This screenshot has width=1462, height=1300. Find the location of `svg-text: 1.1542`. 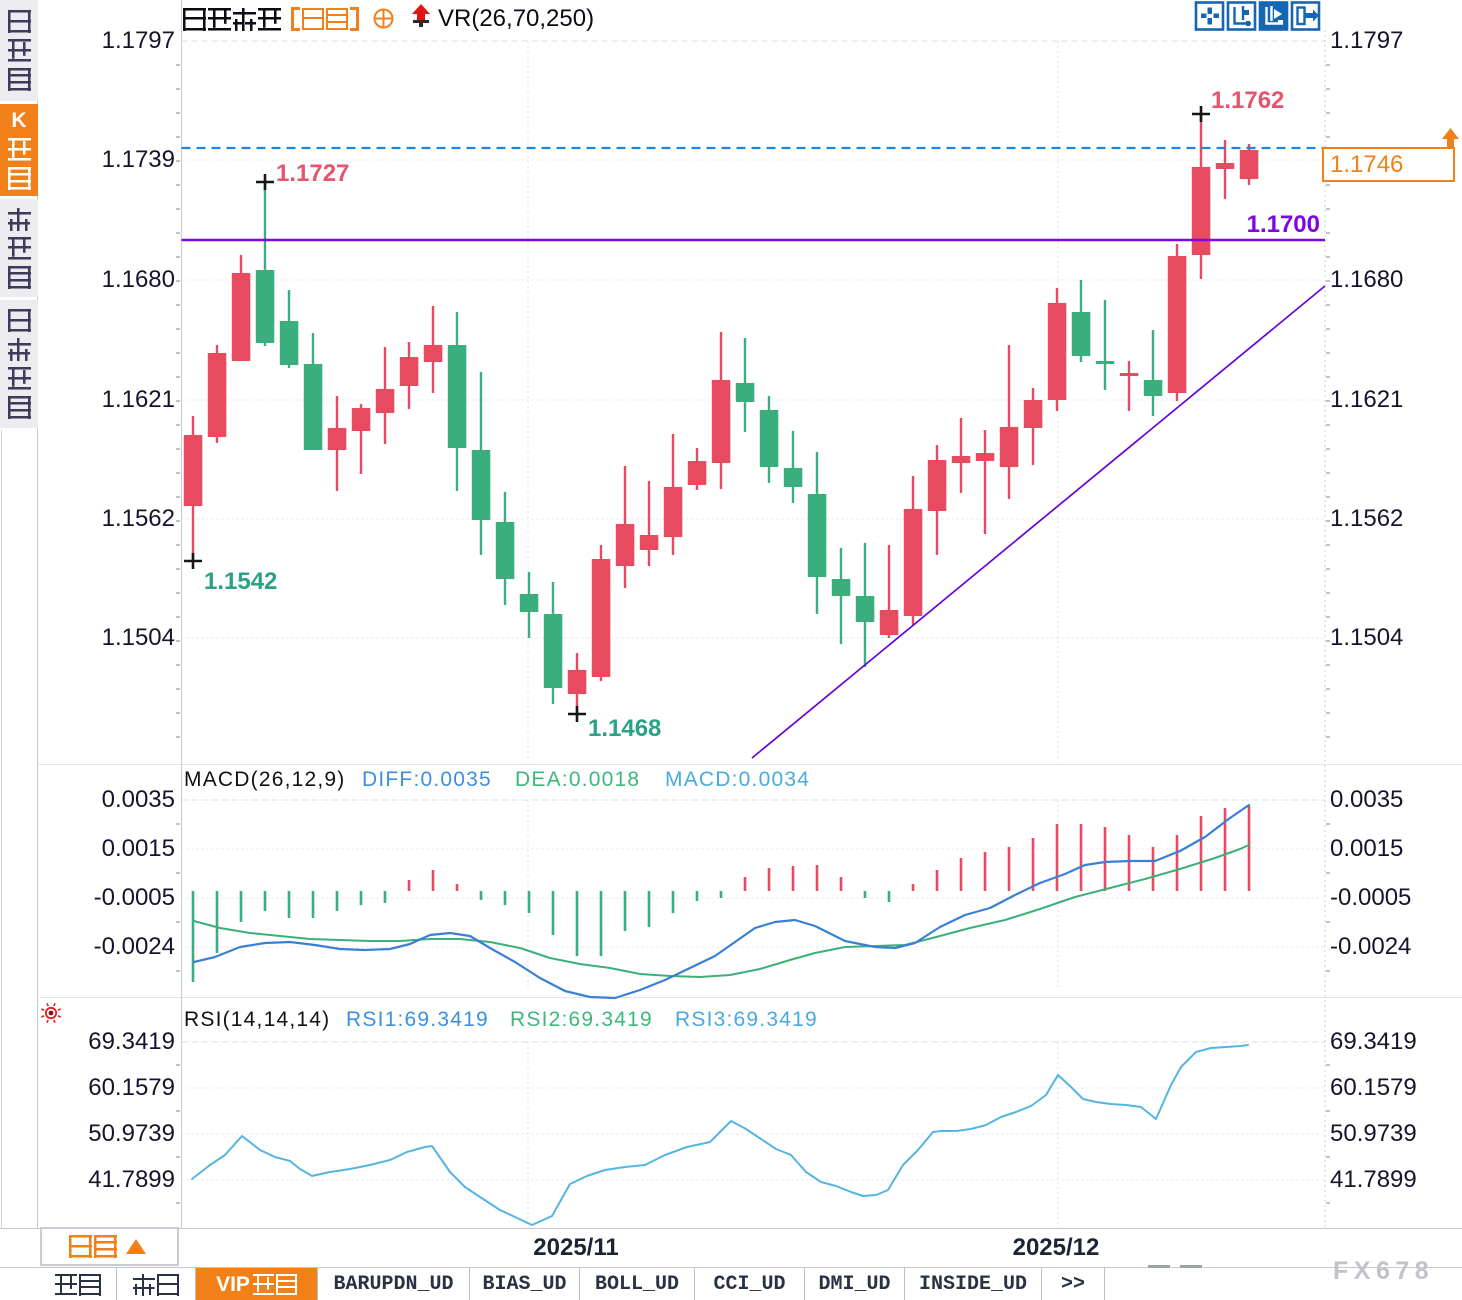

svg-text: 1.1542 is located at coordinates (240, 581).